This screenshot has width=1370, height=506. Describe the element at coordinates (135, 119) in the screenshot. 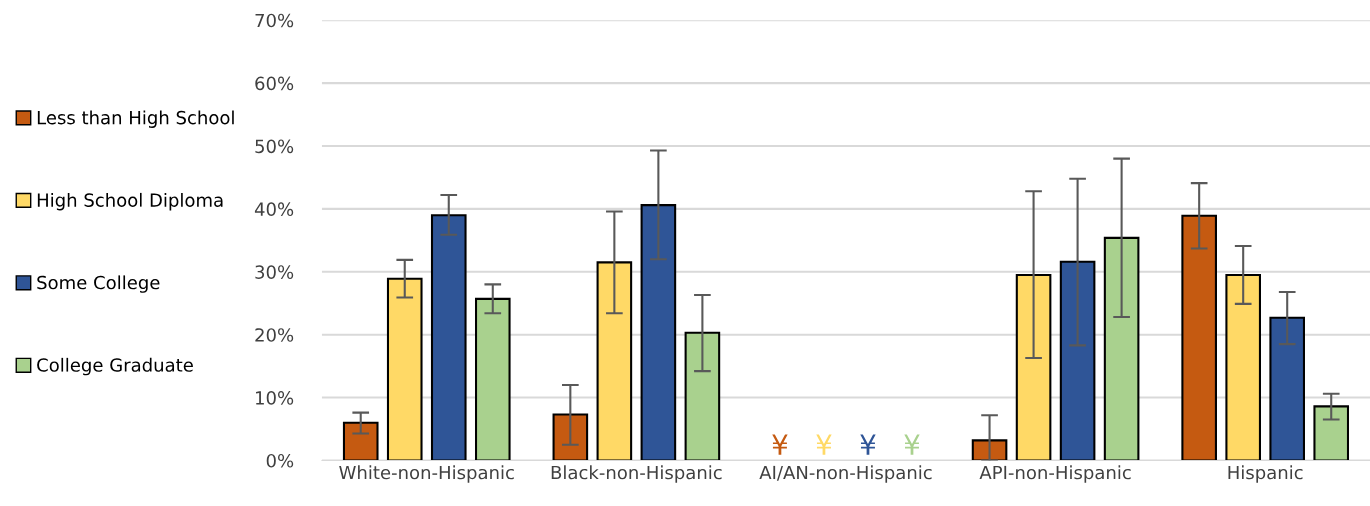

I see `legend-label: Less than High School` at that location.